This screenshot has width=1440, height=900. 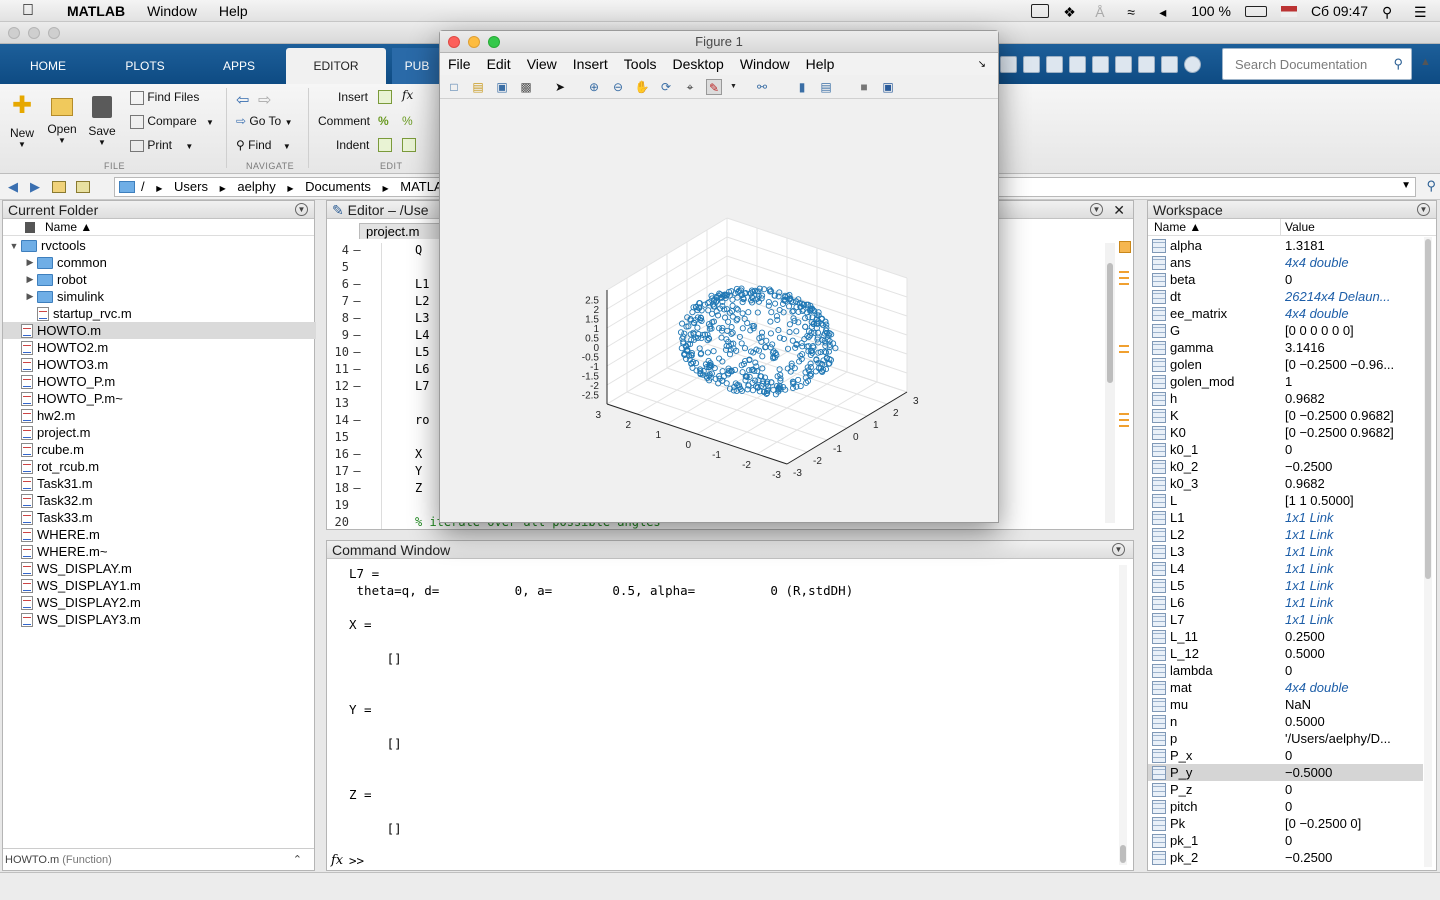 I want to click on forward-arrow-icon: ⇨, so click(x=265, y=100).